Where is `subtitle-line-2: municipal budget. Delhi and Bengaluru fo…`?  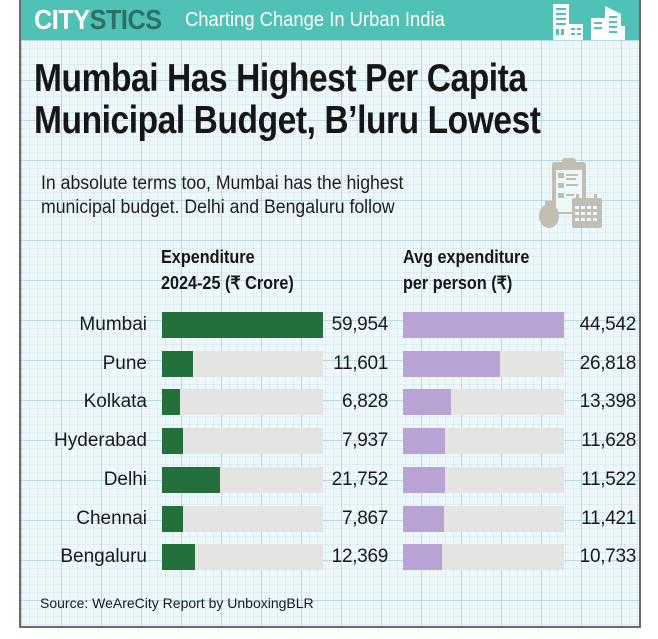
subtitle-line-2: municipal budget. Delhi and Bengaluru fo… is located at coordinates (218, 207).